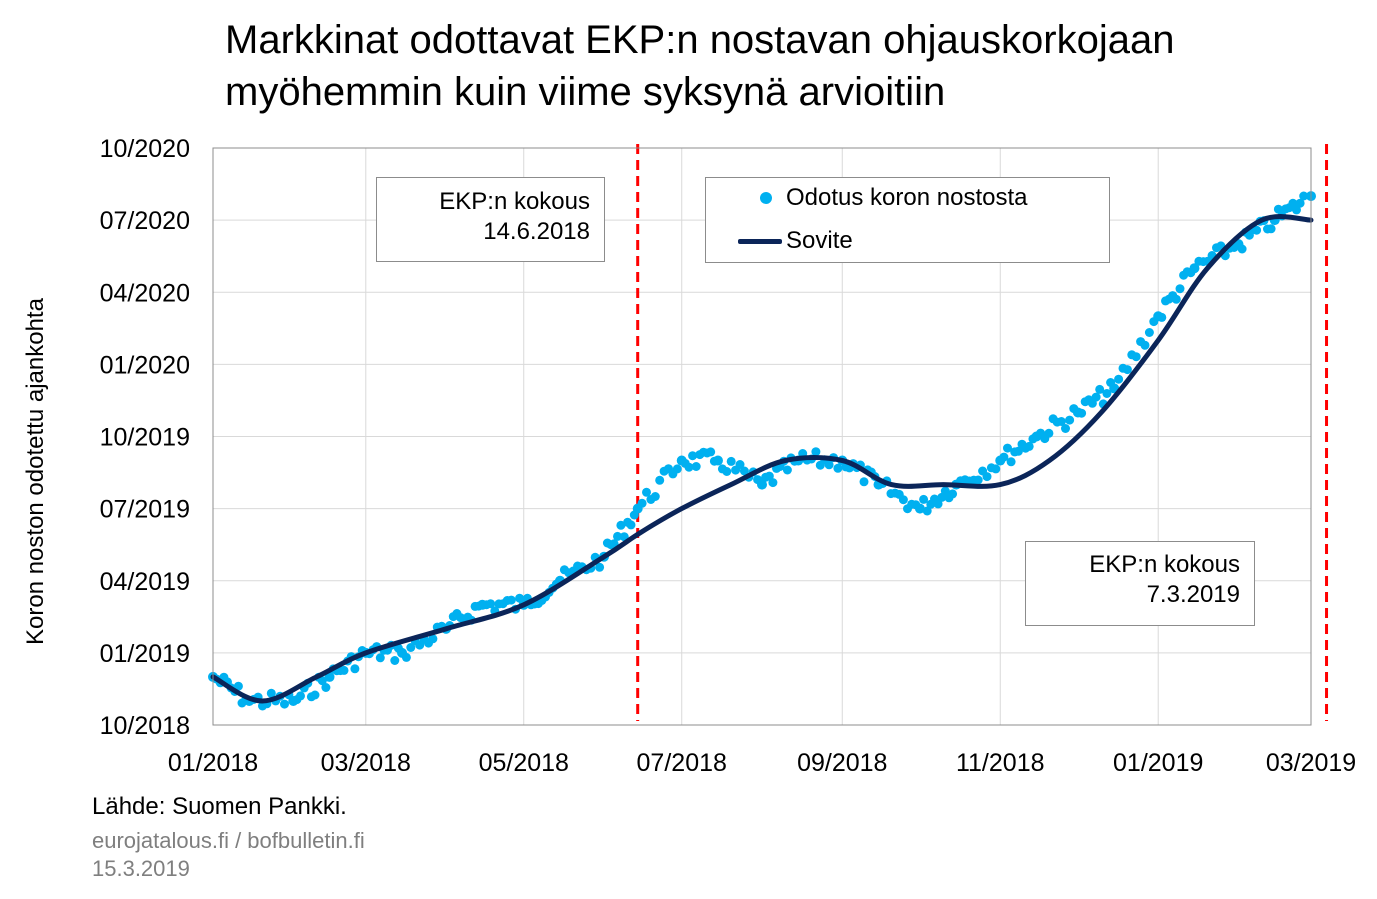  I want to click on y-tick-label: 01/2020, so click(145, 365).